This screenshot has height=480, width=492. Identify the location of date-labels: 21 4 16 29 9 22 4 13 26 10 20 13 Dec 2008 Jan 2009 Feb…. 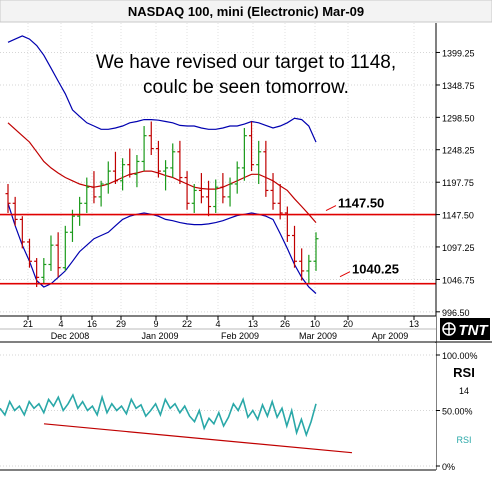
(221, 328).